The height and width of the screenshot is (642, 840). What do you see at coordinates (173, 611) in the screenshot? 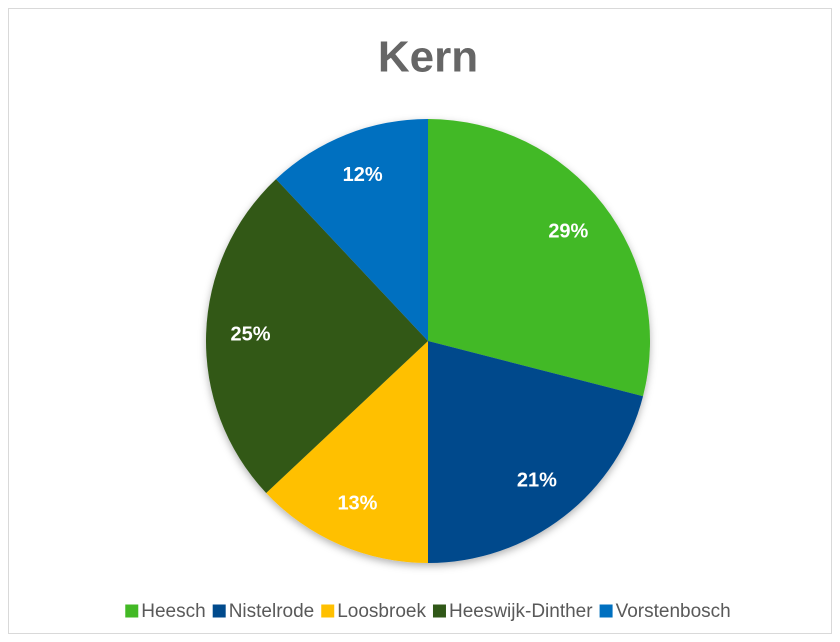
I see `legend-label: Heesch` at bounding box center [173, 611].